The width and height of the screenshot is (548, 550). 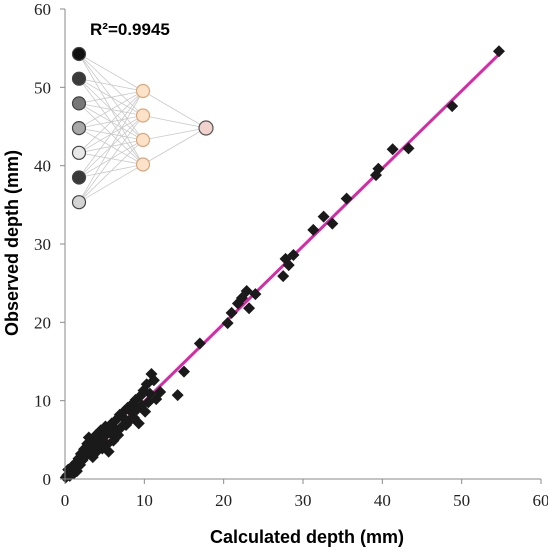 I want to click on y-tick-label: 10, so click(x=42, y=401).